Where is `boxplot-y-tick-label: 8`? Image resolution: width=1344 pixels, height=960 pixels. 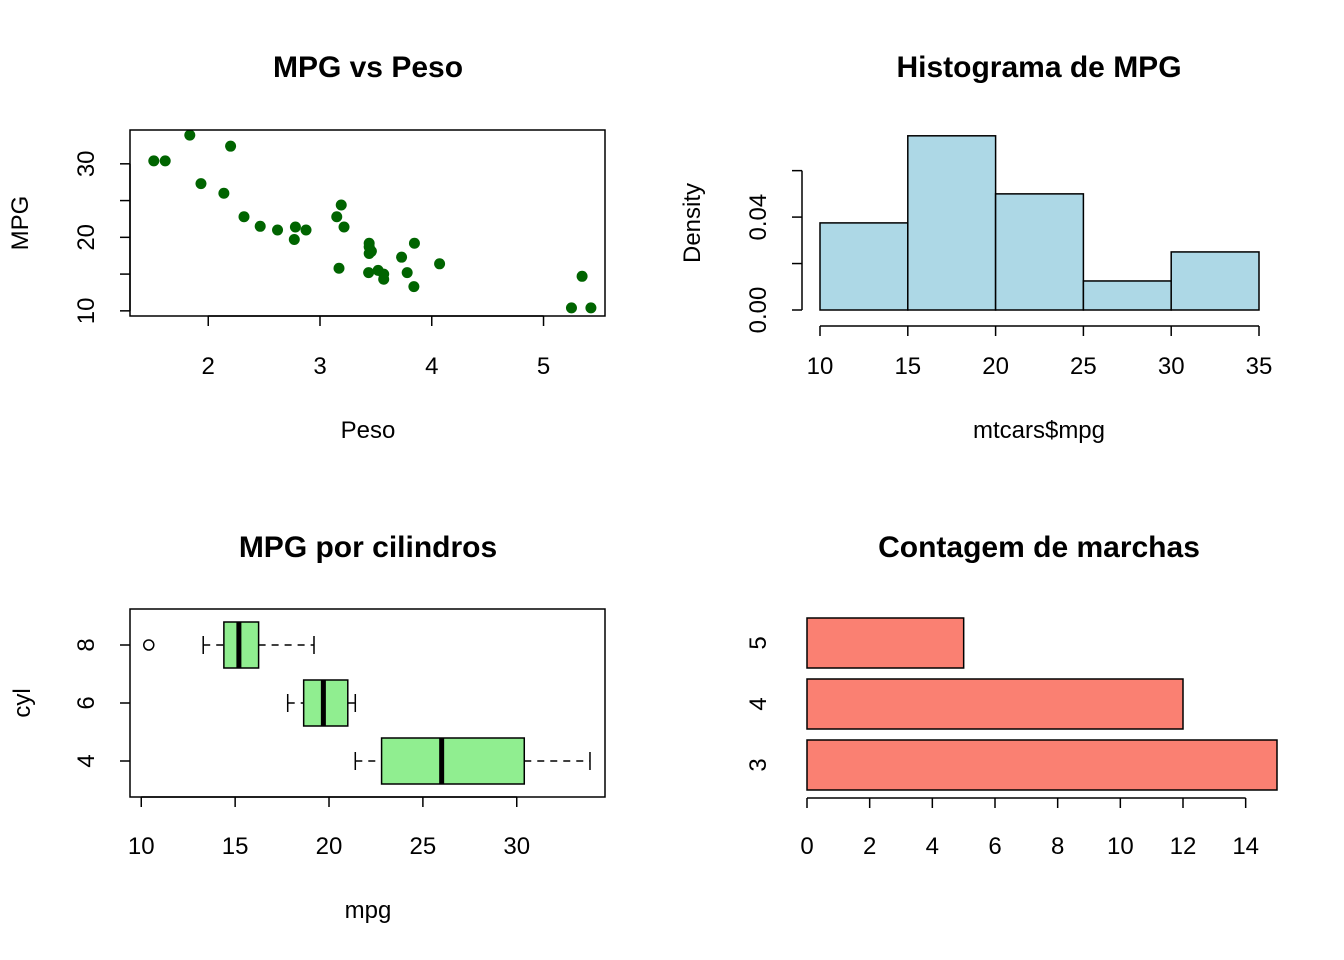
boxplot-y-tick-label: 8 is located at coordinates (86, 644).